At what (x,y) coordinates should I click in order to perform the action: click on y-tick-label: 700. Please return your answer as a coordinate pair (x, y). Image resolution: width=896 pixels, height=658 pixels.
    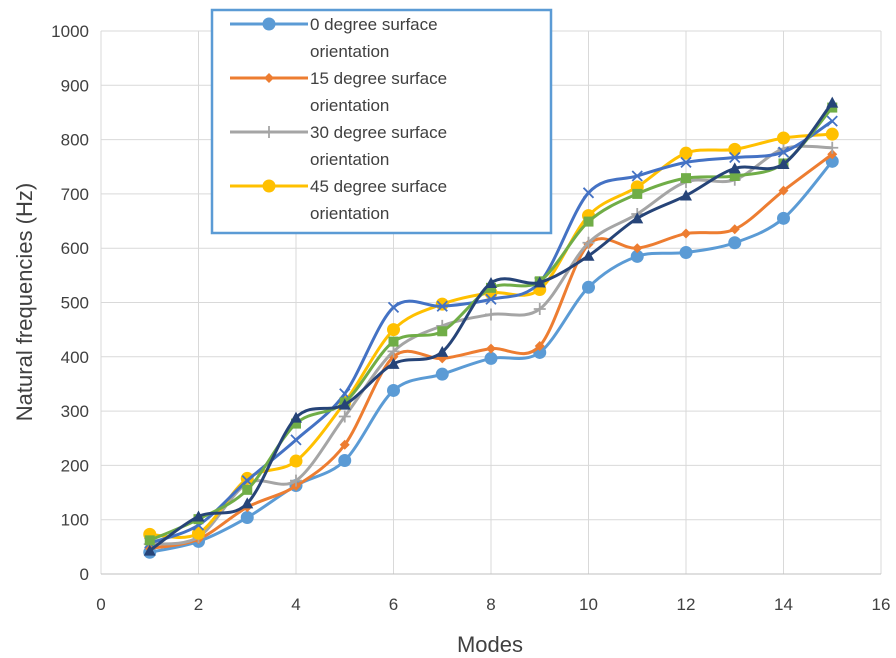
    Looking at the image, I should click on (75, 194).